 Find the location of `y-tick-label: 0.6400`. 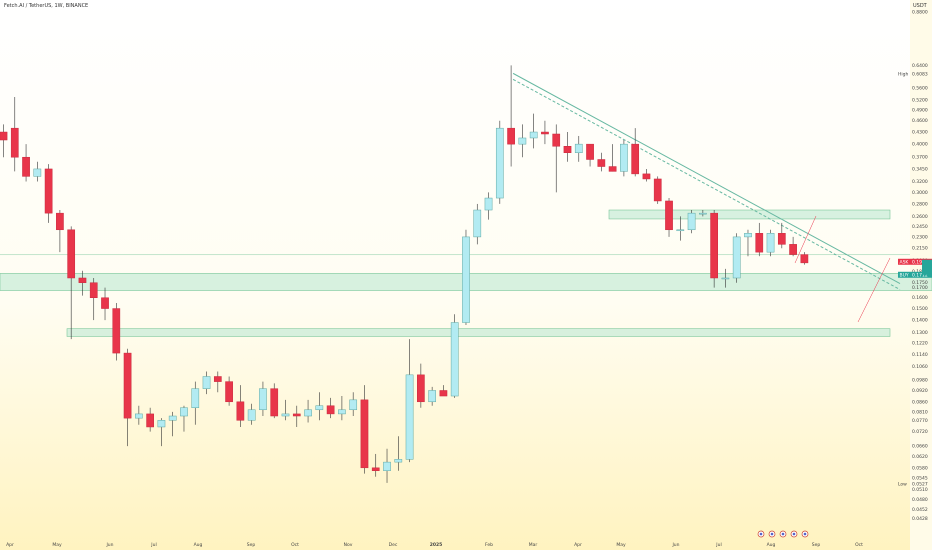

y-tick-label: 0.6400 is located at coordinates (920, 66).